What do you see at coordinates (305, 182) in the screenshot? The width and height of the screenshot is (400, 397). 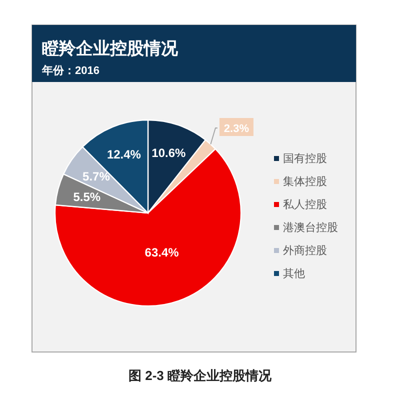 I see `legend-label: 集体控股` at bounding box center [305, 182].